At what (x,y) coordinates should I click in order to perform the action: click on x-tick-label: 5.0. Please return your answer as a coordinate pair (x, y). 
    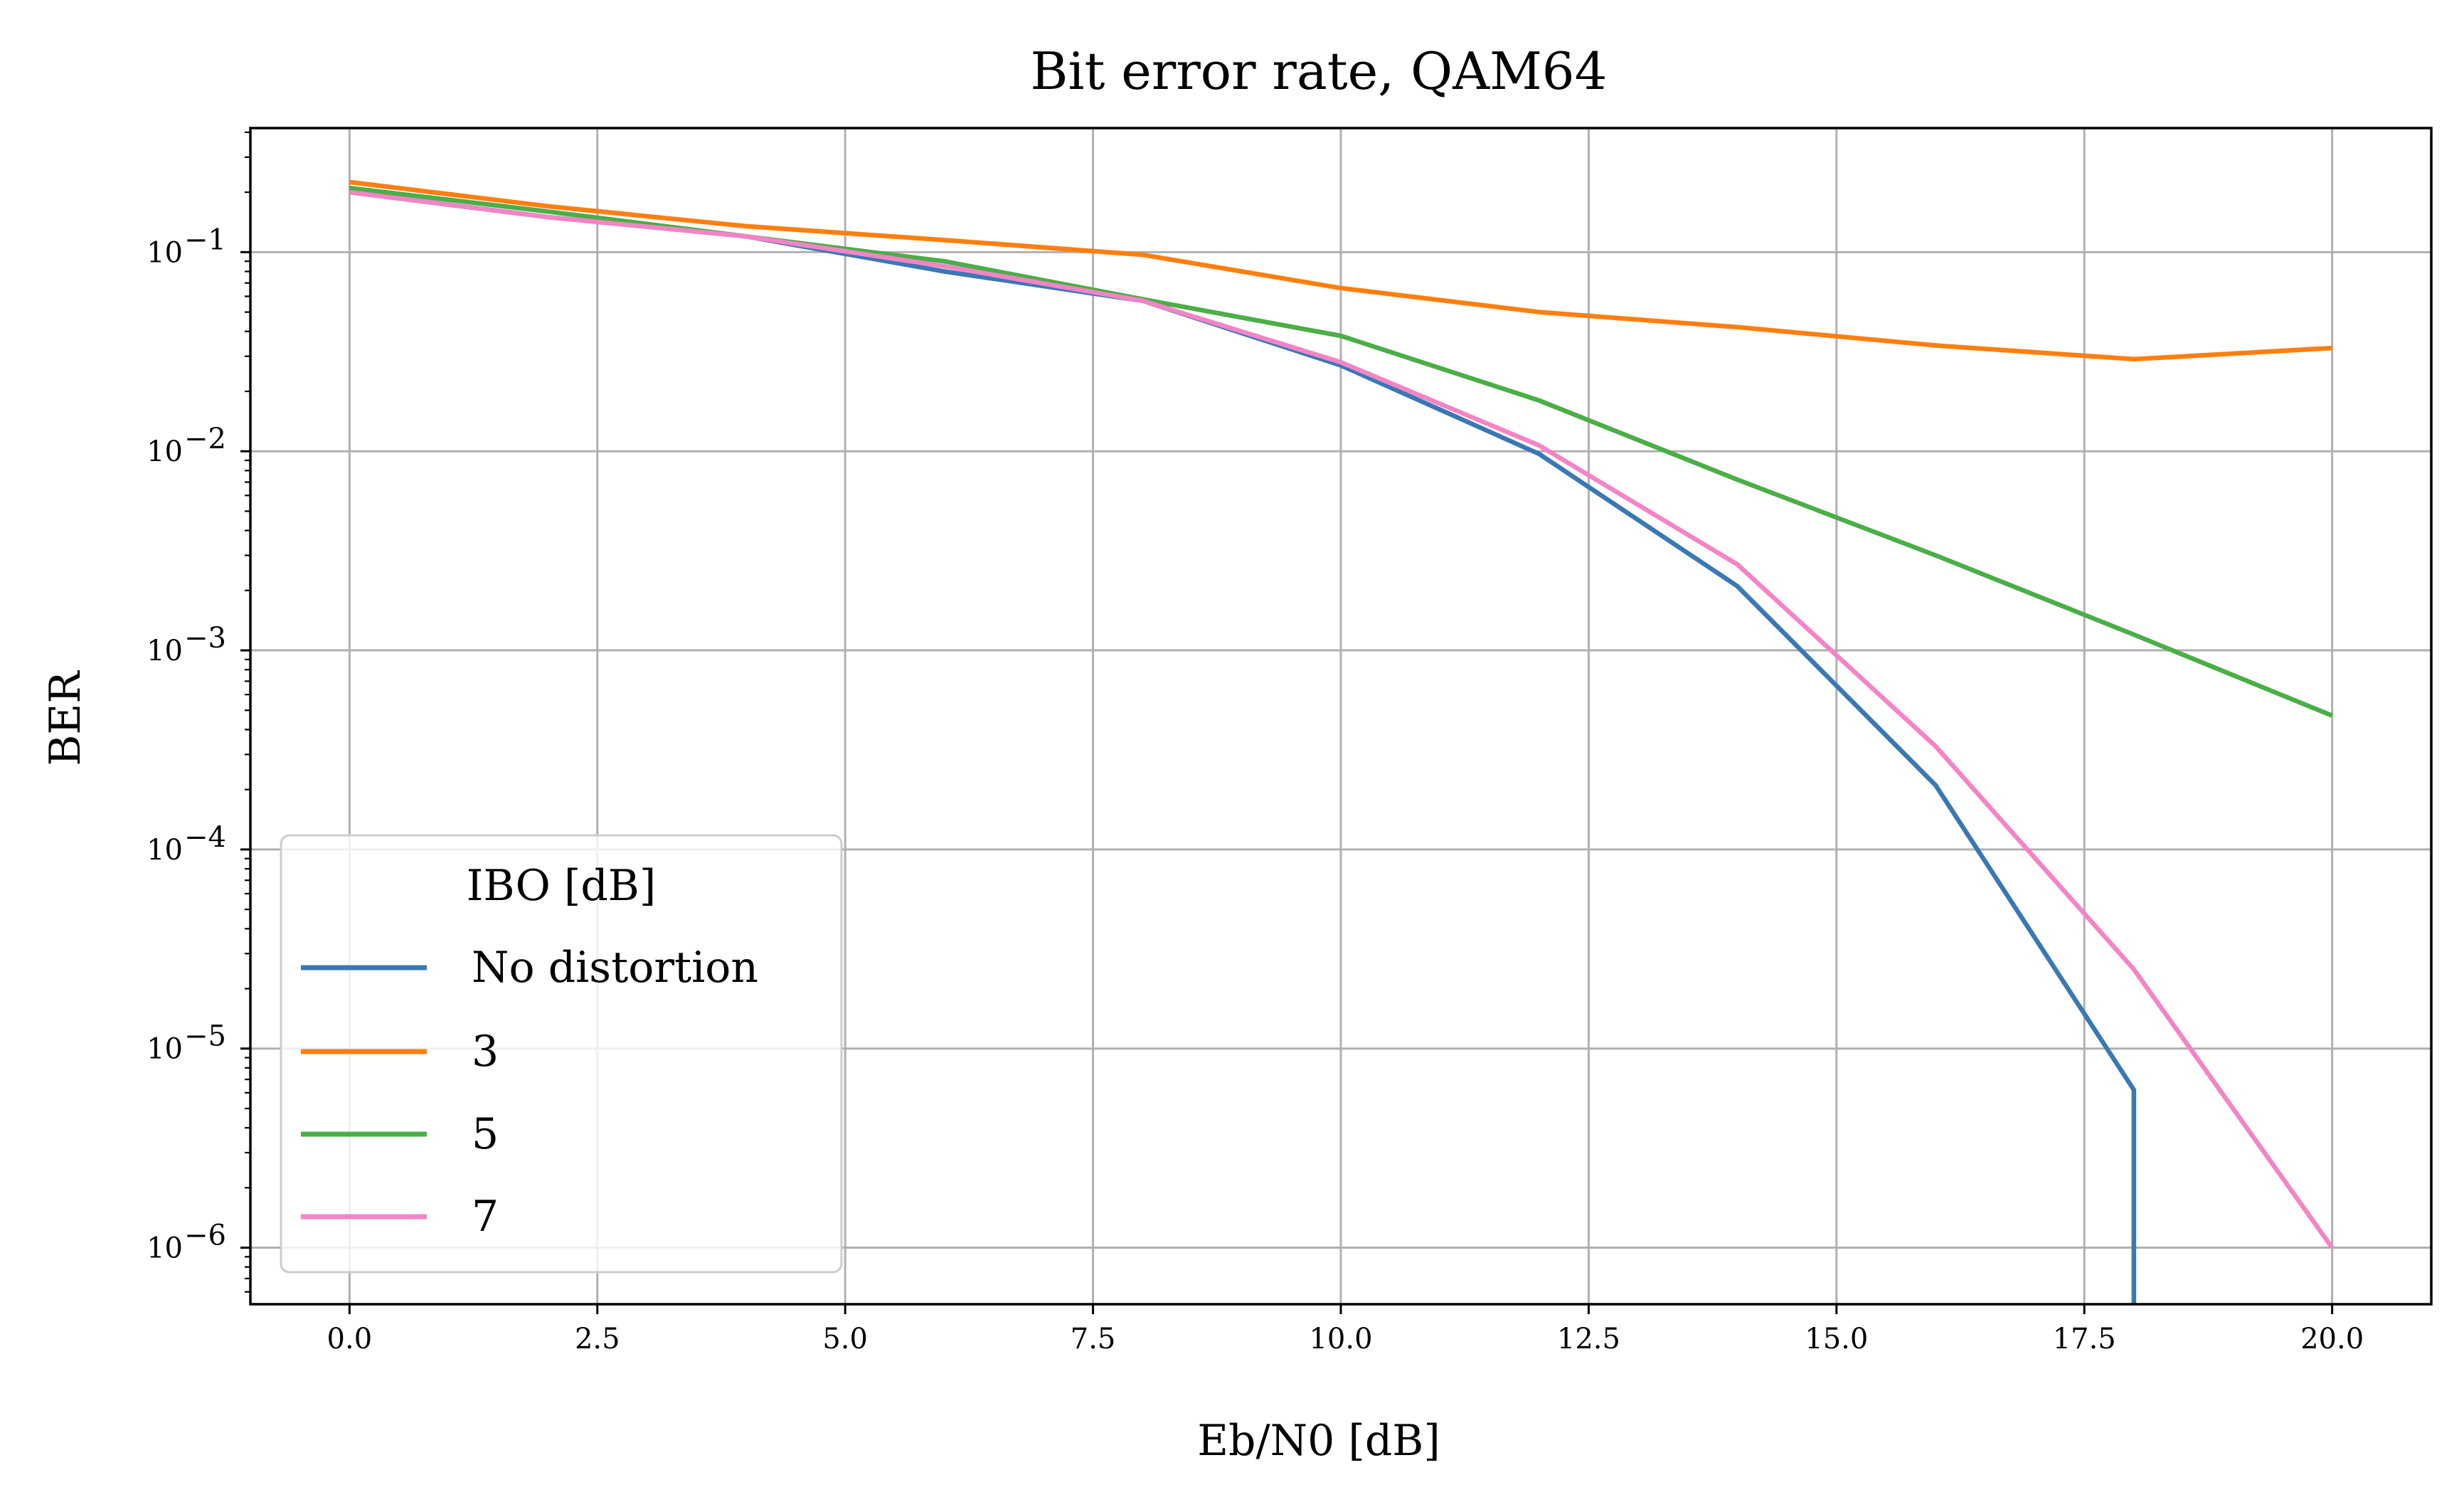
    Looking at the image, I should click on (845, 1339).